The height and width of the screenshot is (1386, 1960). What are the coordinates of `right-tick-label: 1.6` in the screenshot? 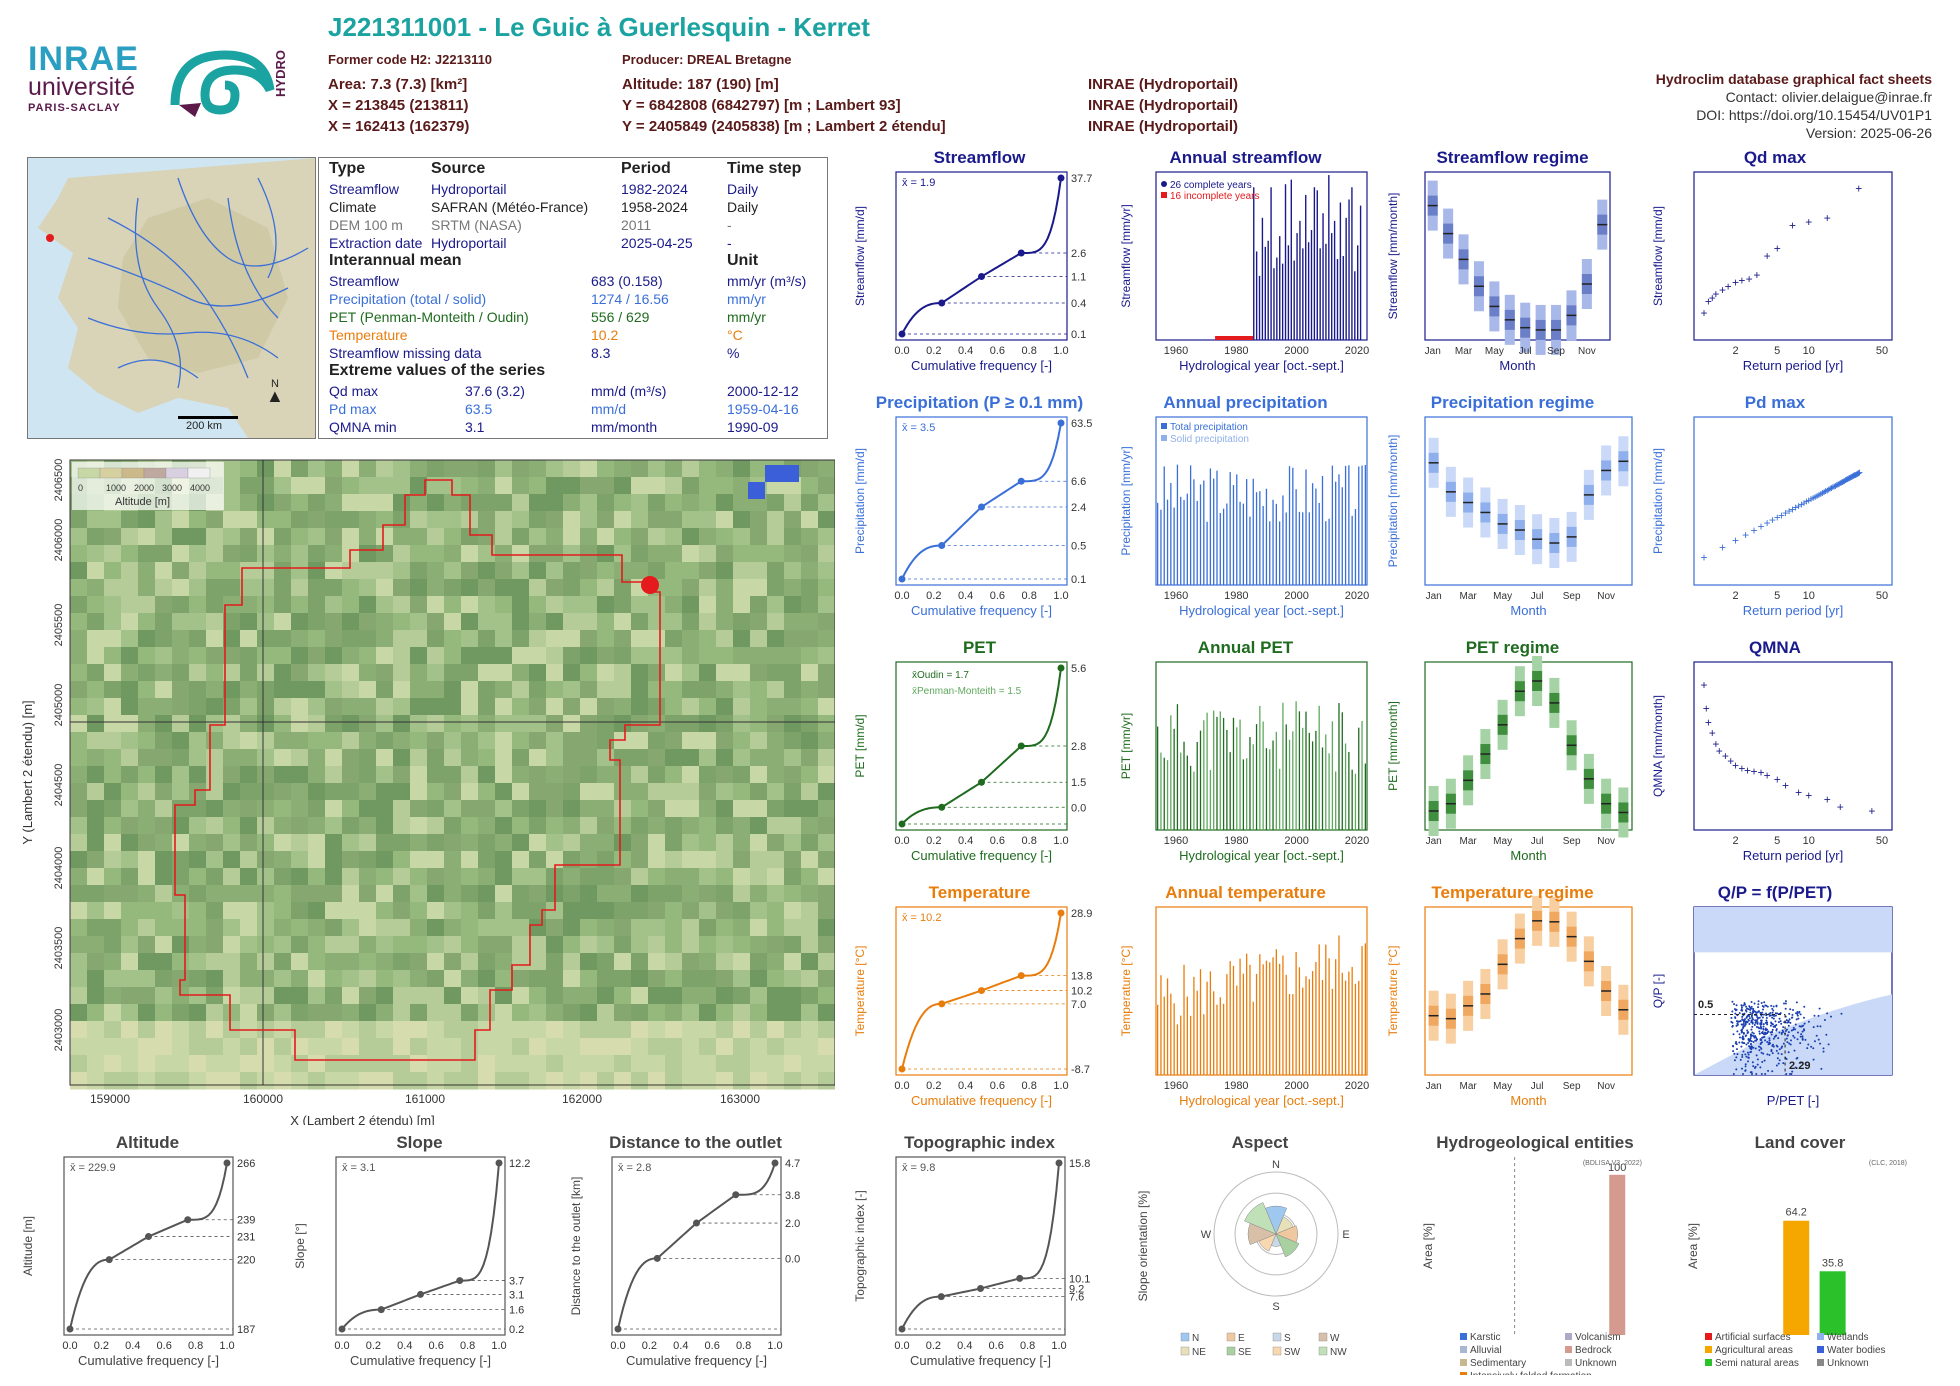 It's located at (516, 1311).